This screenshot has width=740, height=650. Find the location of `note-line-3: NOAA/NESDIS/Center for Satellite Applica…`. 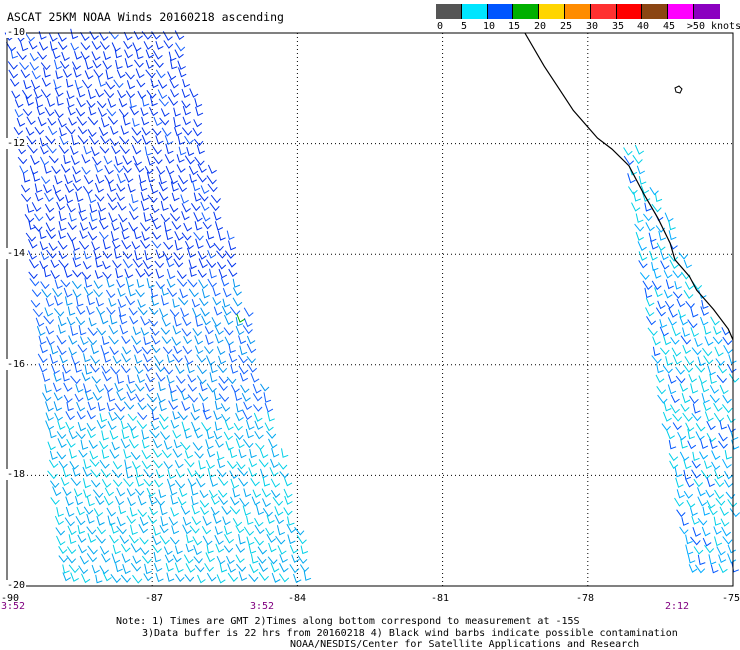

note-line-3: NOAA/NESDIS/Center for Satellite Applica… is located at coordinates (465, 644).